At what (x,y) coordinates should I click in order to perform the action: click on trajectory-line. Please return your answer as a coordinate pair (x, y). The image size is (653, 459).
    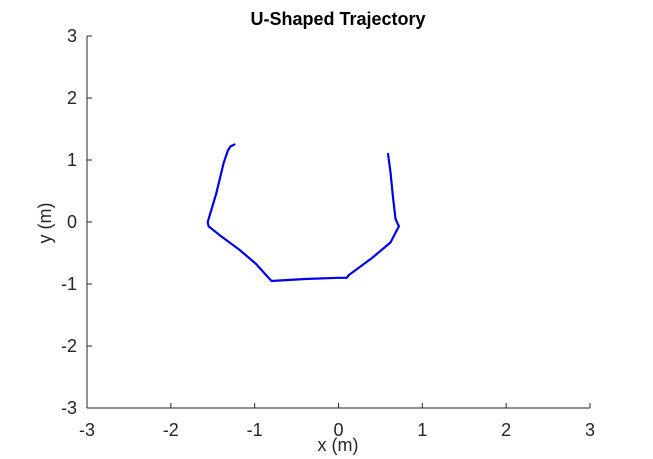
    Looking at the image, I should click on (303, 212).